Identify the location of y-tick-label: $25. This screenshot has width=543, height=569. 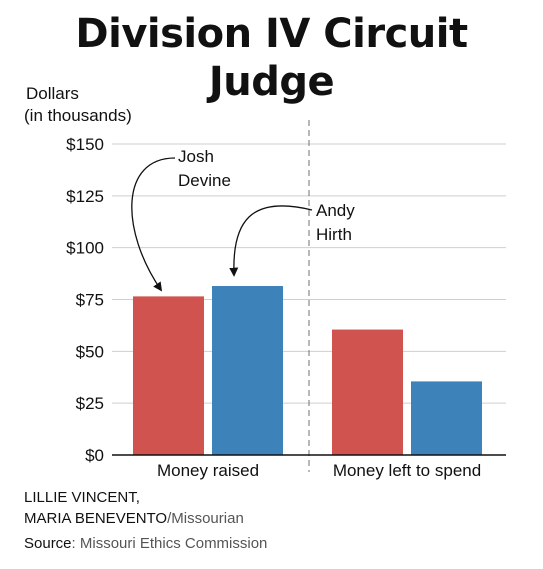
(90, 403).